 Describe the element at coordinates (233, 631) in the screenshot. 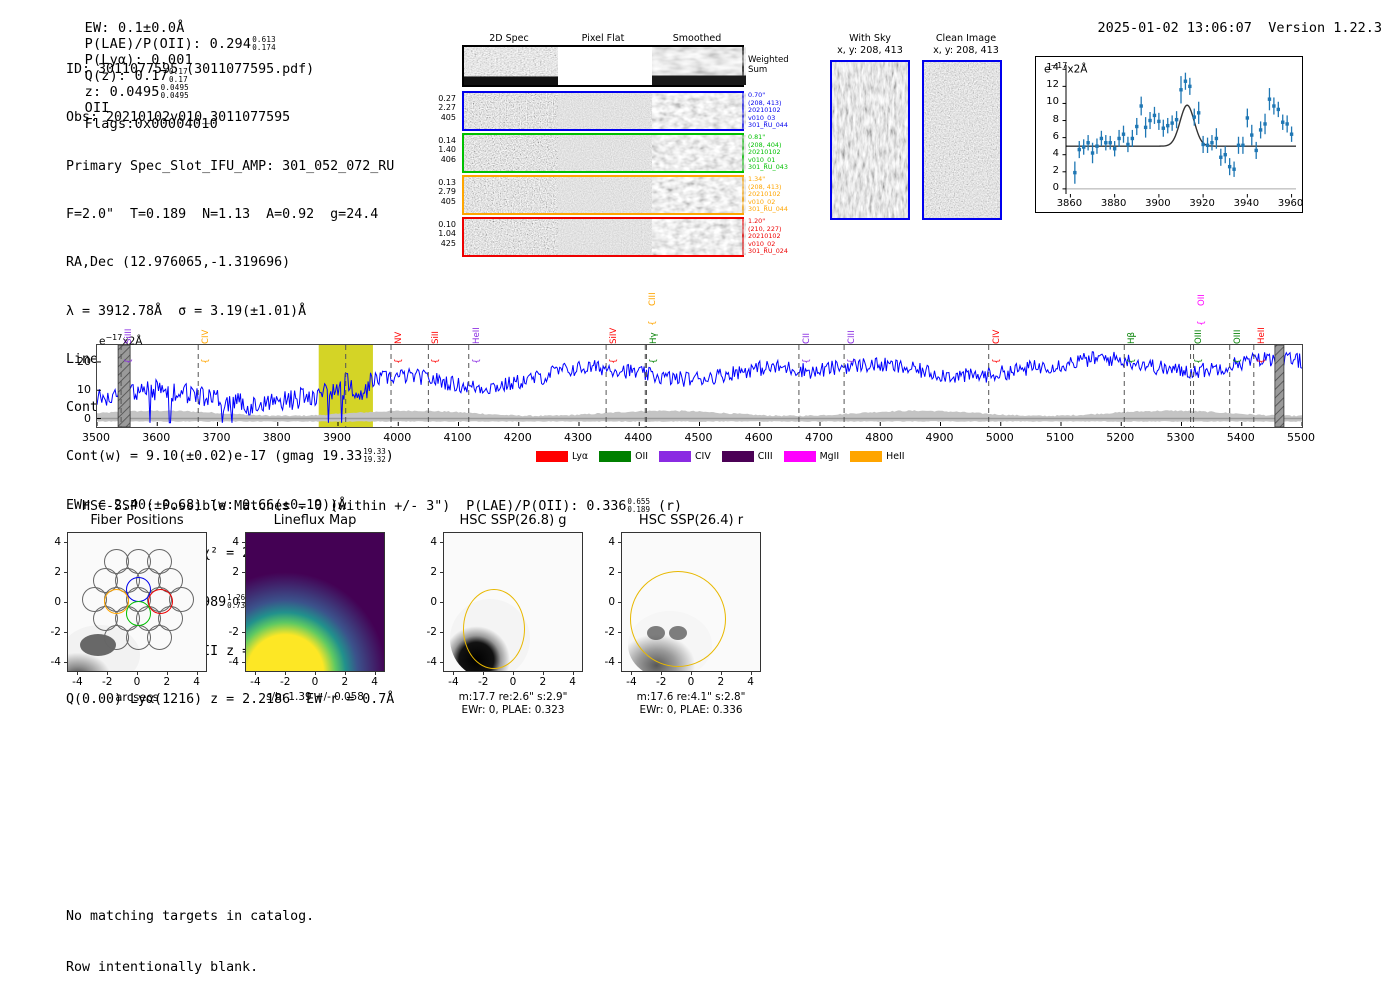

I see `panel-y-tick-label: -2` at that location.